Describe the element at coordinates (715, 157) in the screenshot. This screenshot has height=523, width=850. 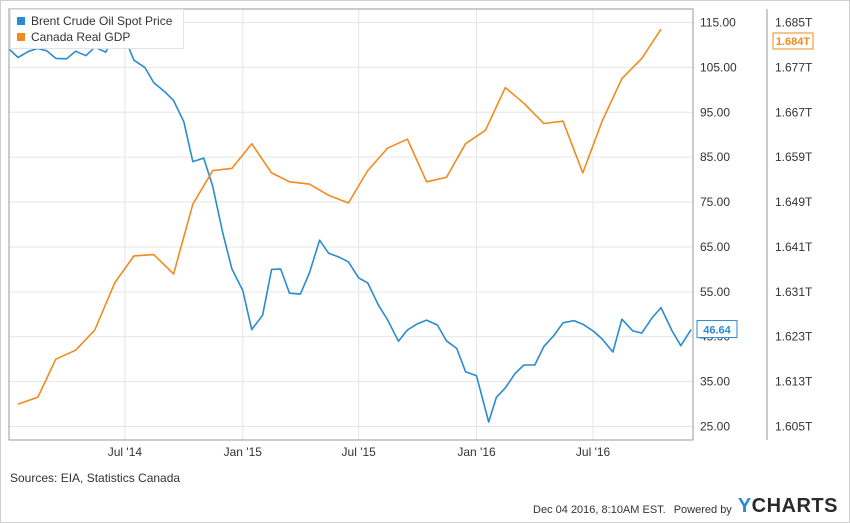
I see `left-tick-label: 85.00` at that location.